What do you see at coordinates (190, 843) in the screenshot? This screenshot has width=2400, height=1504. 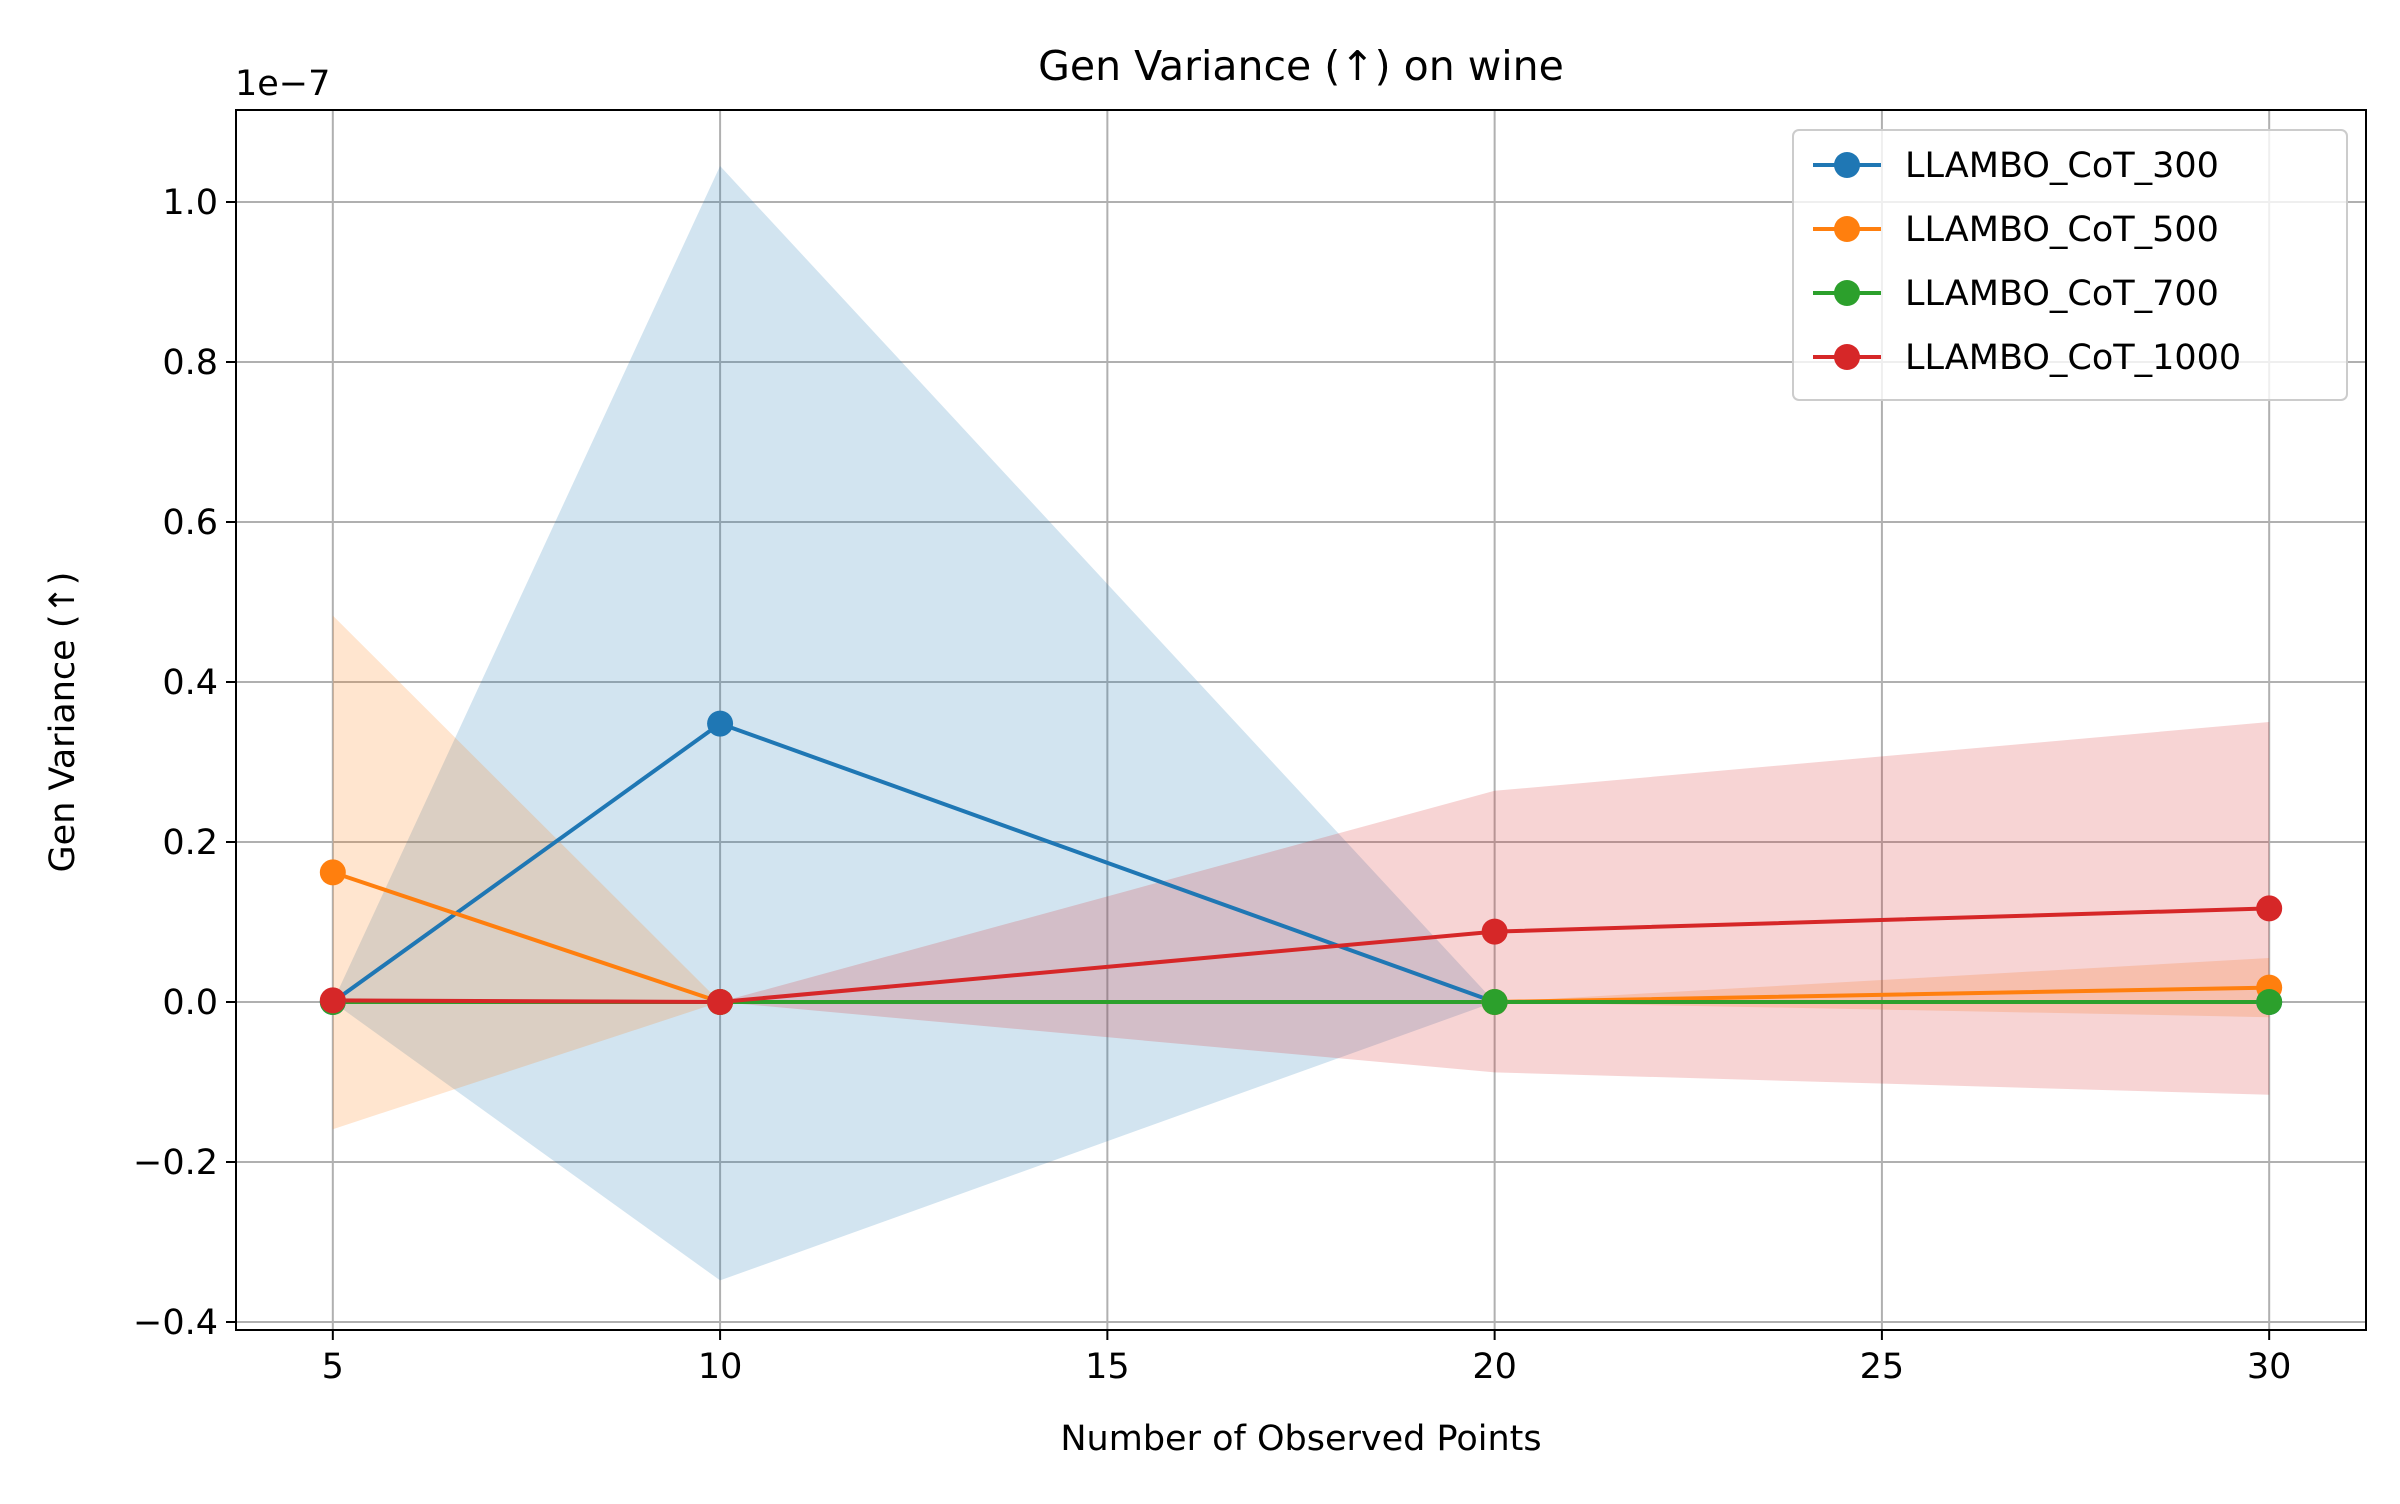 I see `y-tick-label: 0.2` at bounding box center [190, 843].